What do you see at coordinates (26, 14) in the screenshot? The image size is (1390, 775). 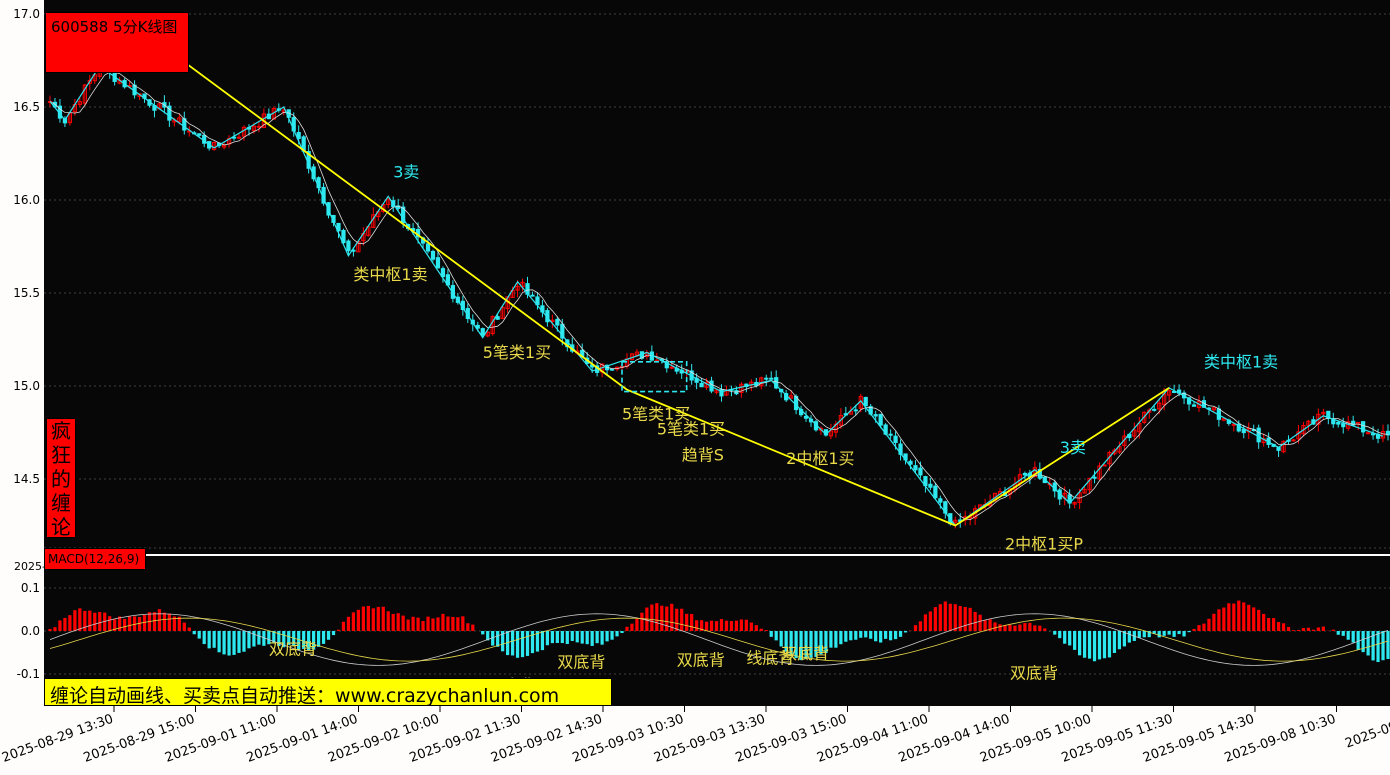 I see `y-tick-label: 17.0` at bounding box center [26, 14].